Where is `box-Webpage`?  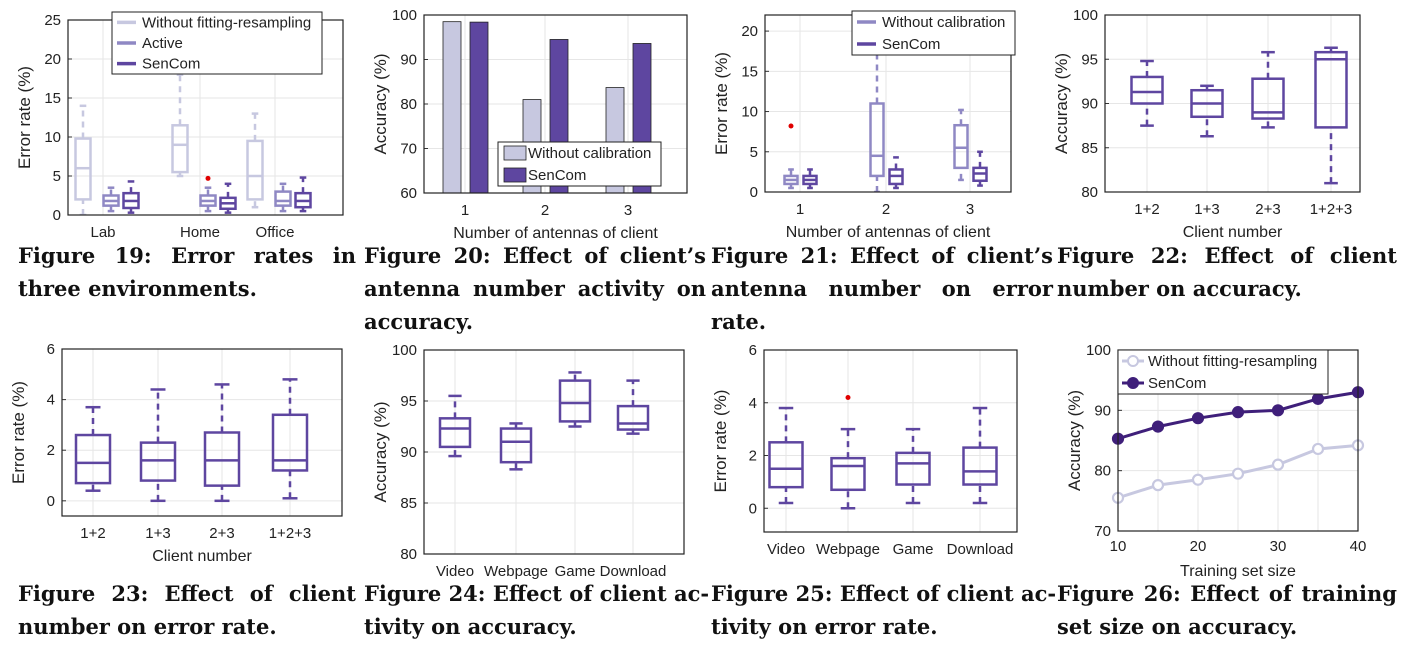
box-Webpage is located at coordinates (516, 446).